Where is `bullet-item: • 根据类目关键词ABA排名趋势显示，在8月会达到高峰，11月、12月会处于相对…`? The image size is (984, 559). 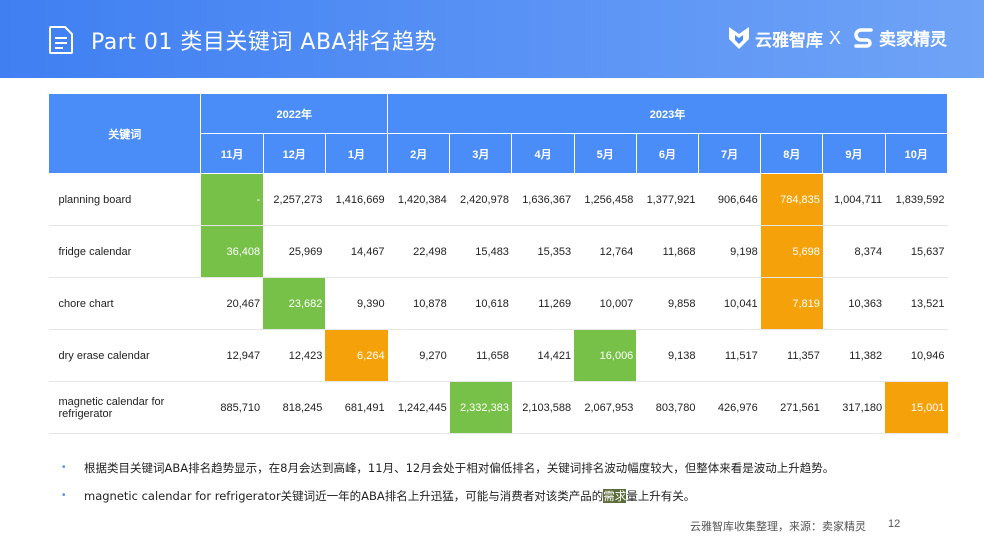 bullet-item: • 根据类目关键词ABA排名趋势显示，在8月会达到高峰，11月、12月会处于相对… is located at coordinates (492, 474).